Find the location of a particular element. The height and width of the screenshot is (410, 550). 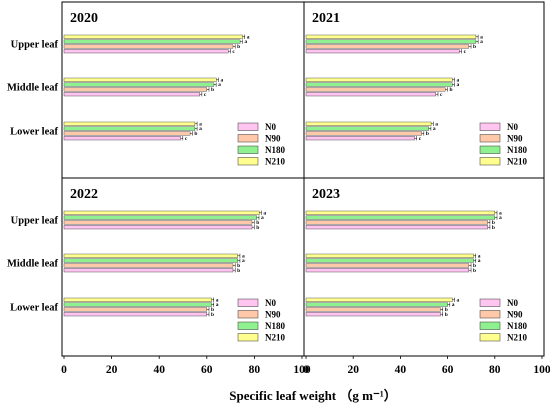

bar-2021-middle-leaf-n0 is located at coordinates (371, 94).